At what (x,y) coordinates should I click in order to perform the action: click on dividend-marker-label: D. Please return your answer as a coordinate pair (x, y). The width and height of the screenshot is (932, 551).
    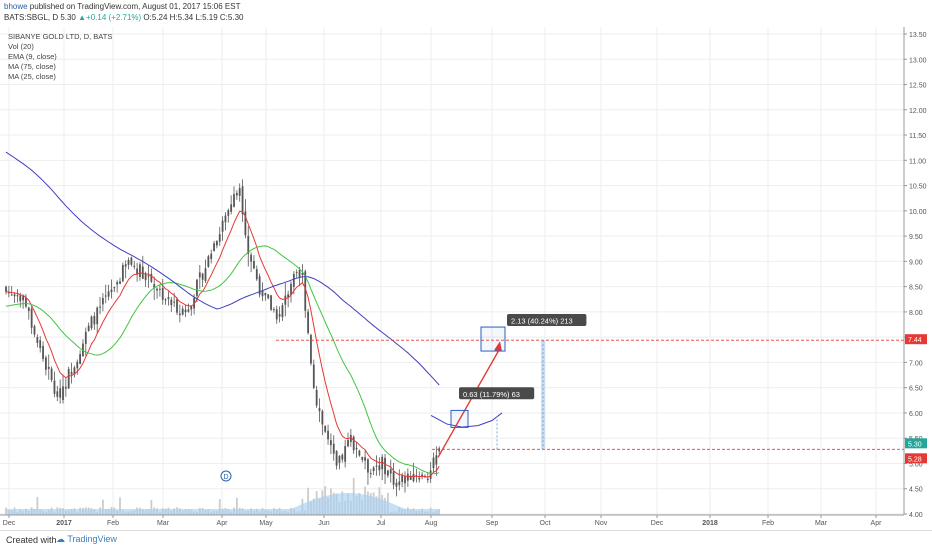
    Looking at the image, I should click on (225, 477).